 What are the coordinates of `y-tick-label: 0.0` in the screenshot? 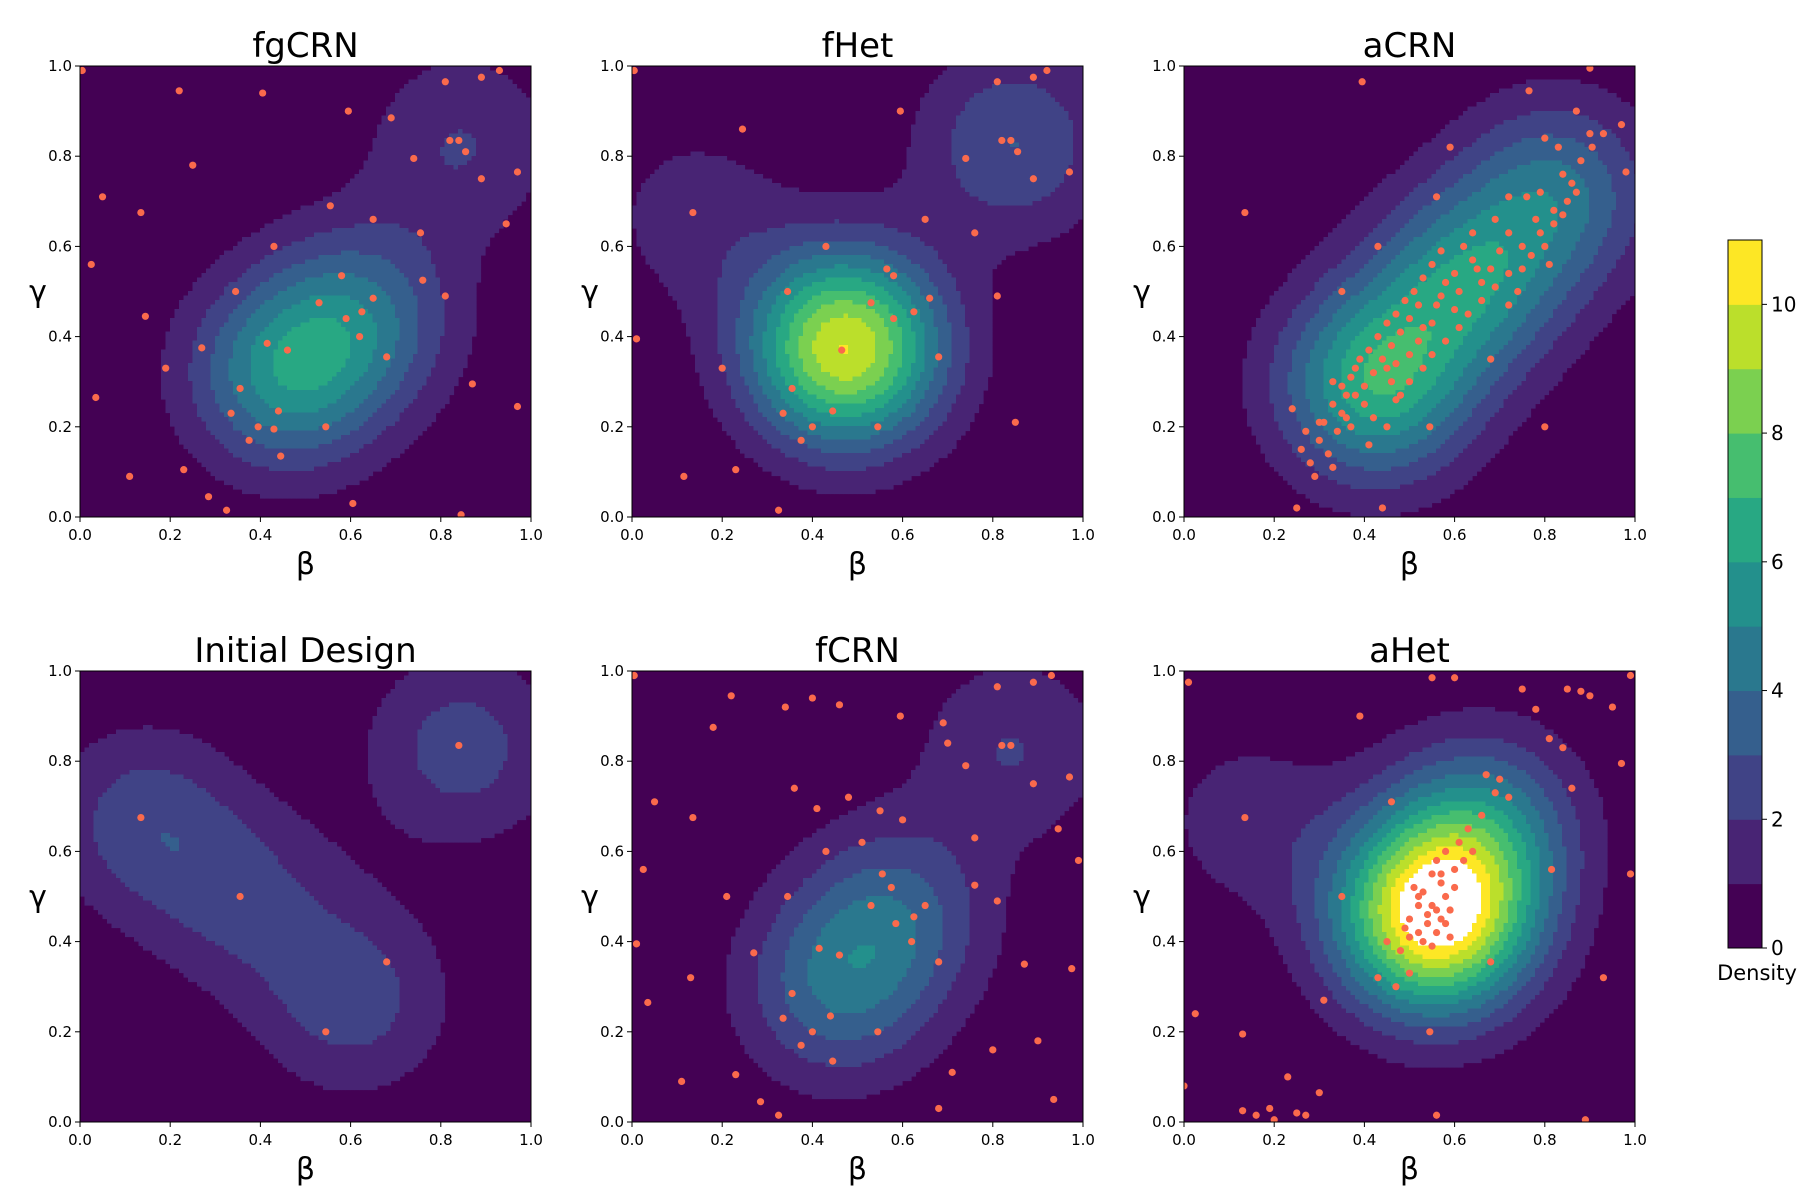 It's located at (612, 517).